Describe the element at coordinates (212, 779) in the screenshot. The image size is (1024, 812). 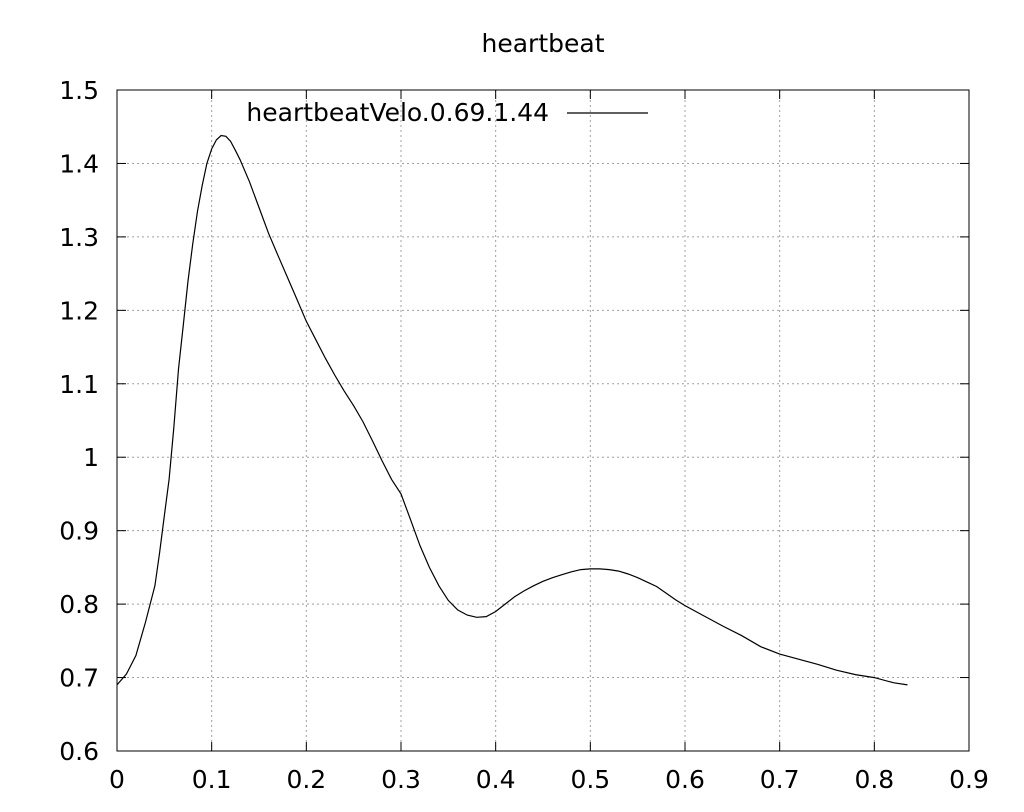
I see `x-tick-label: 0.1` at that location.